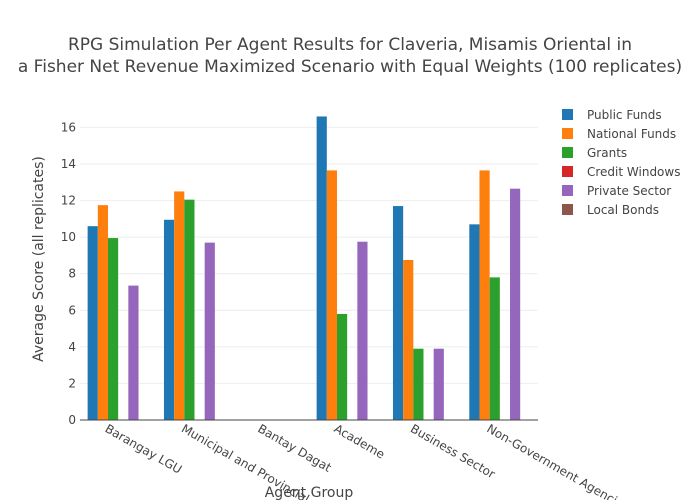  I want to click on y-tick-label: 6, so click(72, 310).